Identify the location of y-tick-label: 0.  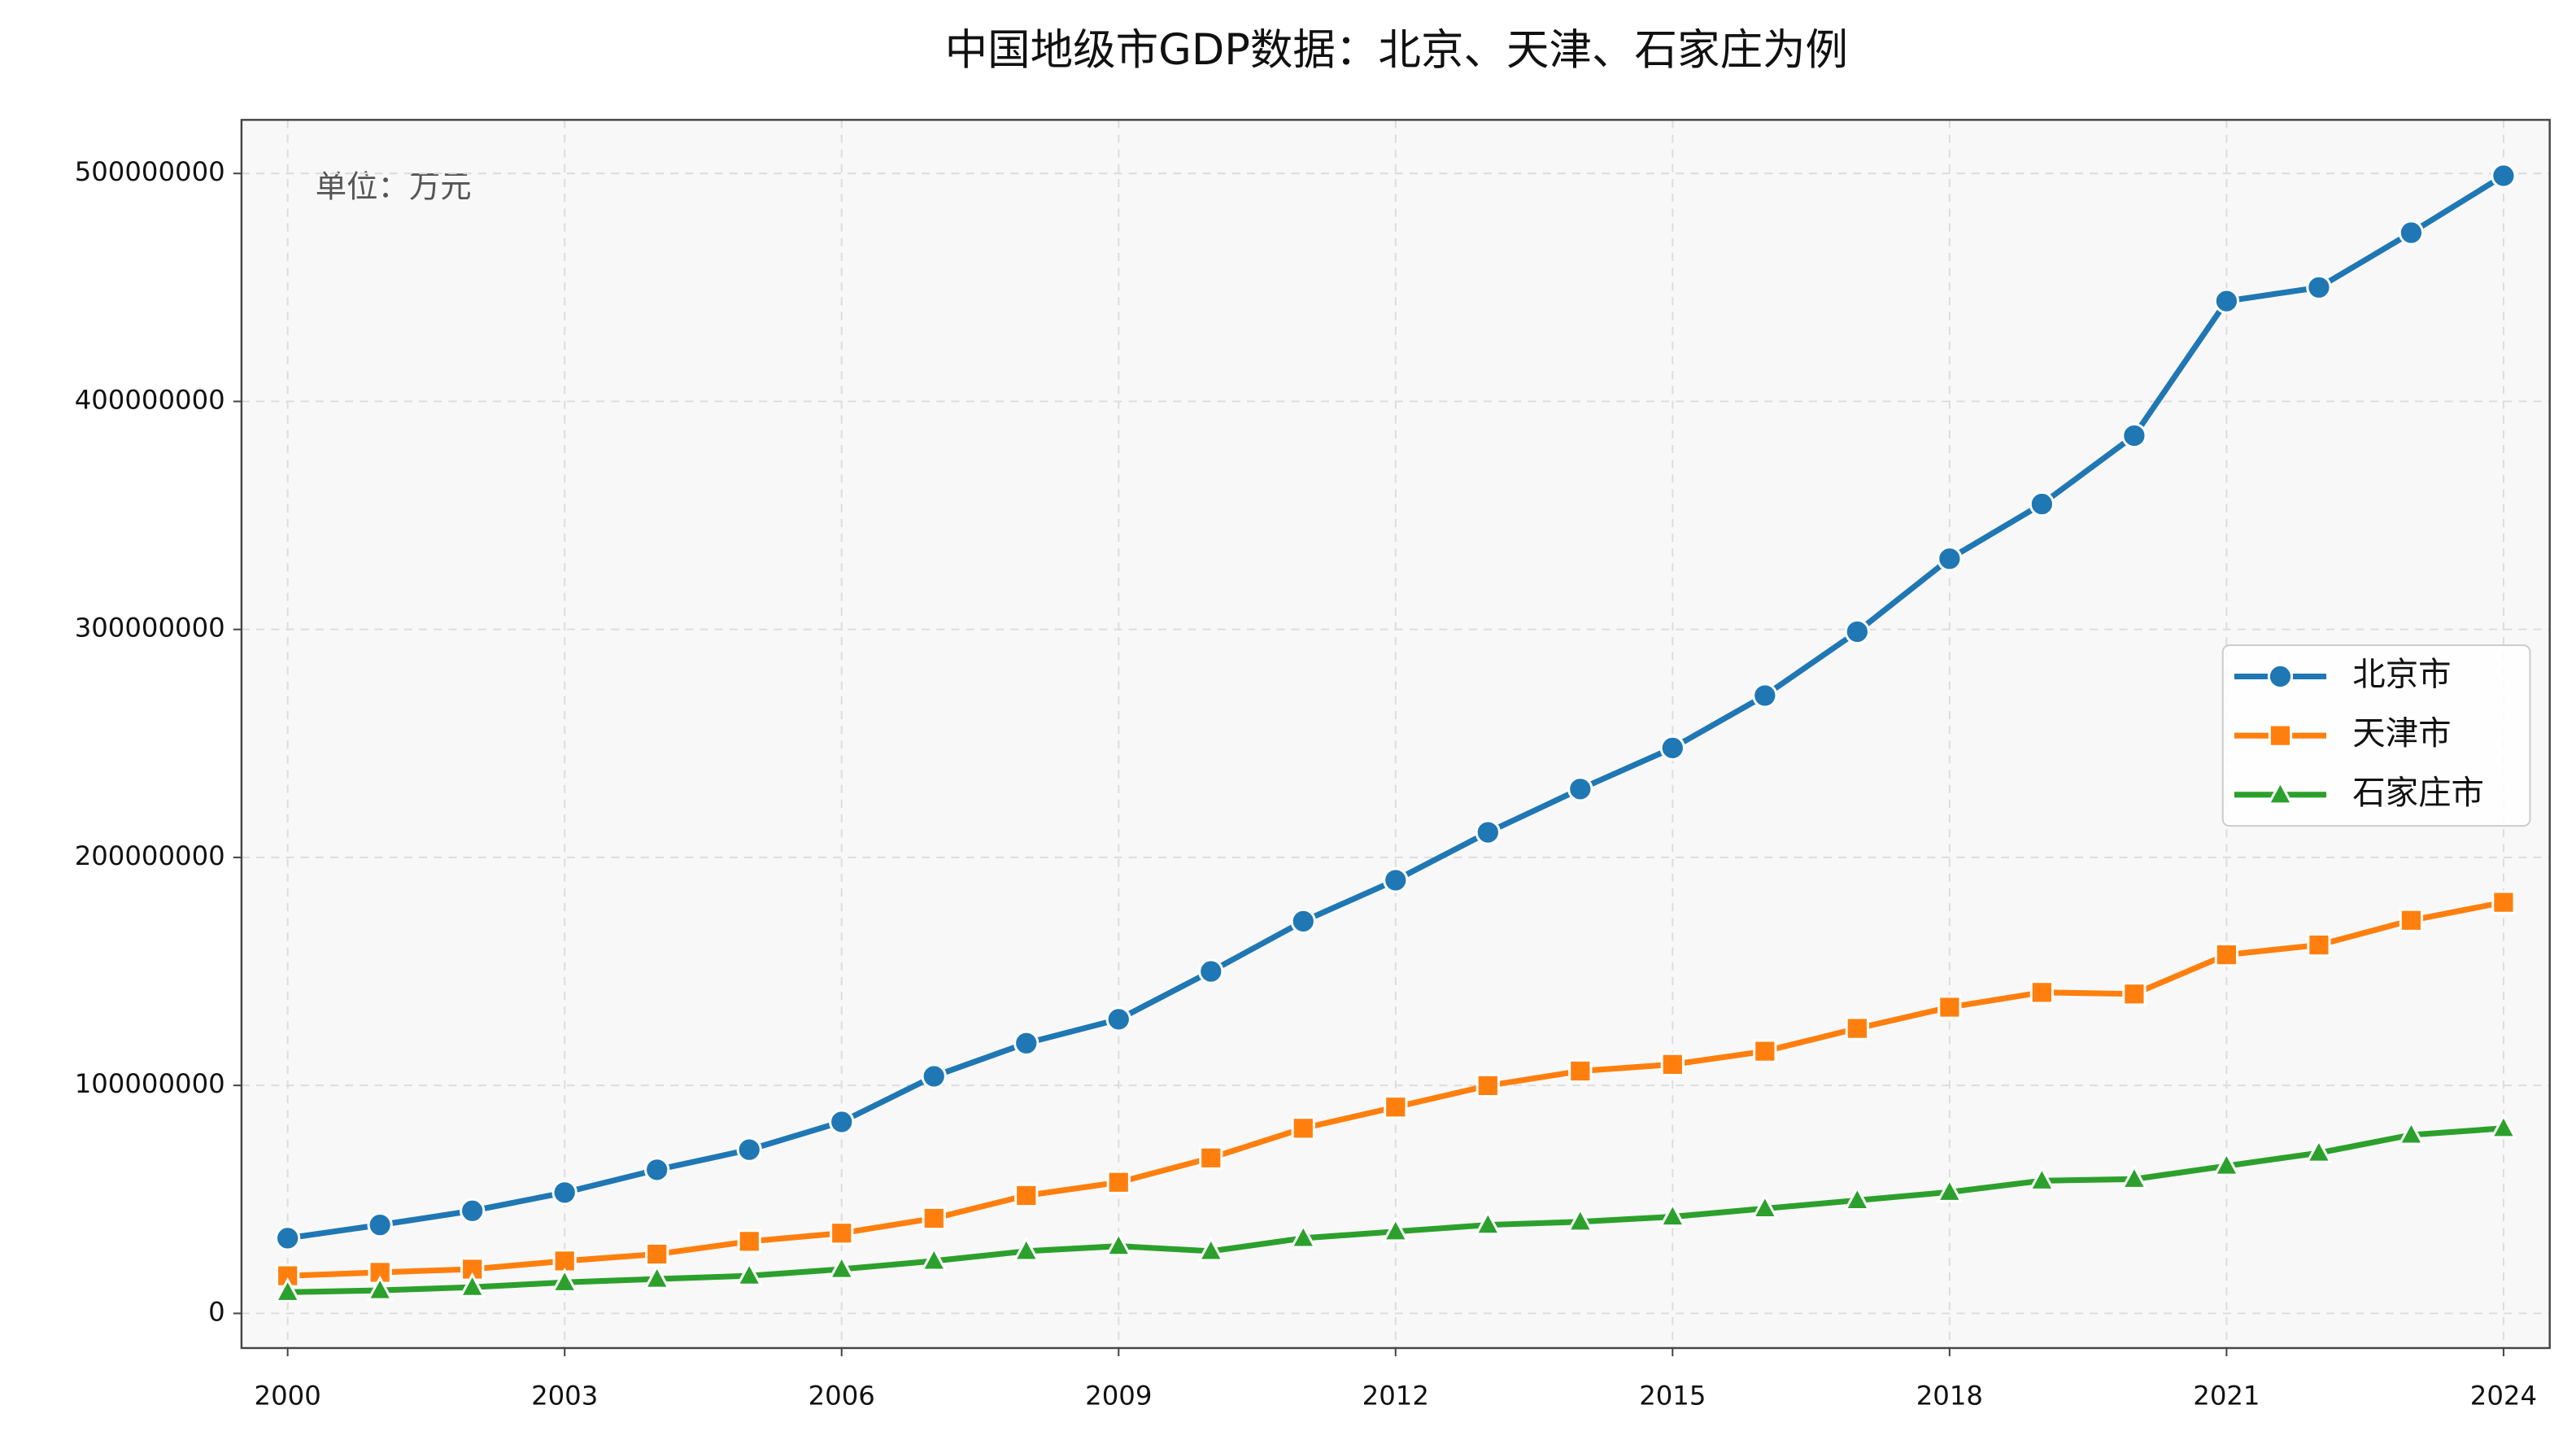
(216, 1312).